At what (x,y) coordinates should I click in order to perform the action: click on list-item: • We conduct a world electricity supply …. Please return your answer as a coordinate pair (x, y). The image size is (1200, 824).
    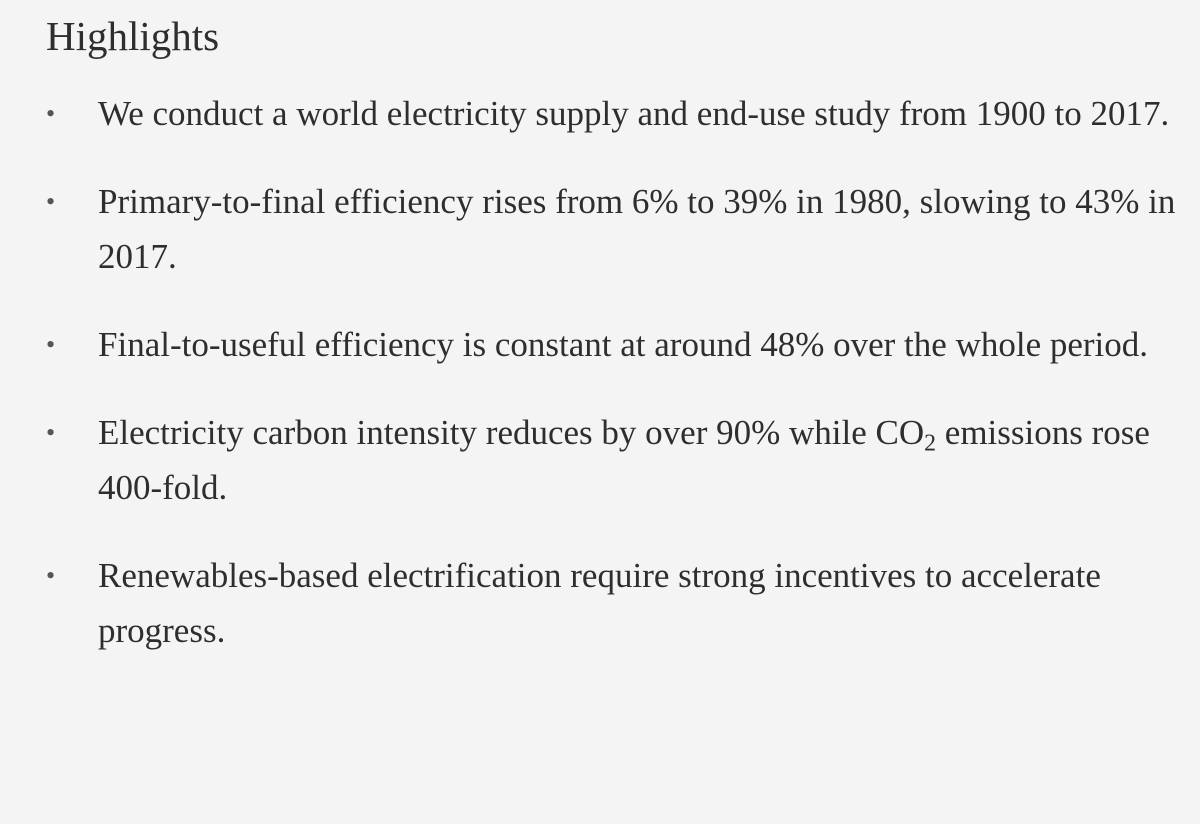
    Looking at the image, I should click on (616, 113).